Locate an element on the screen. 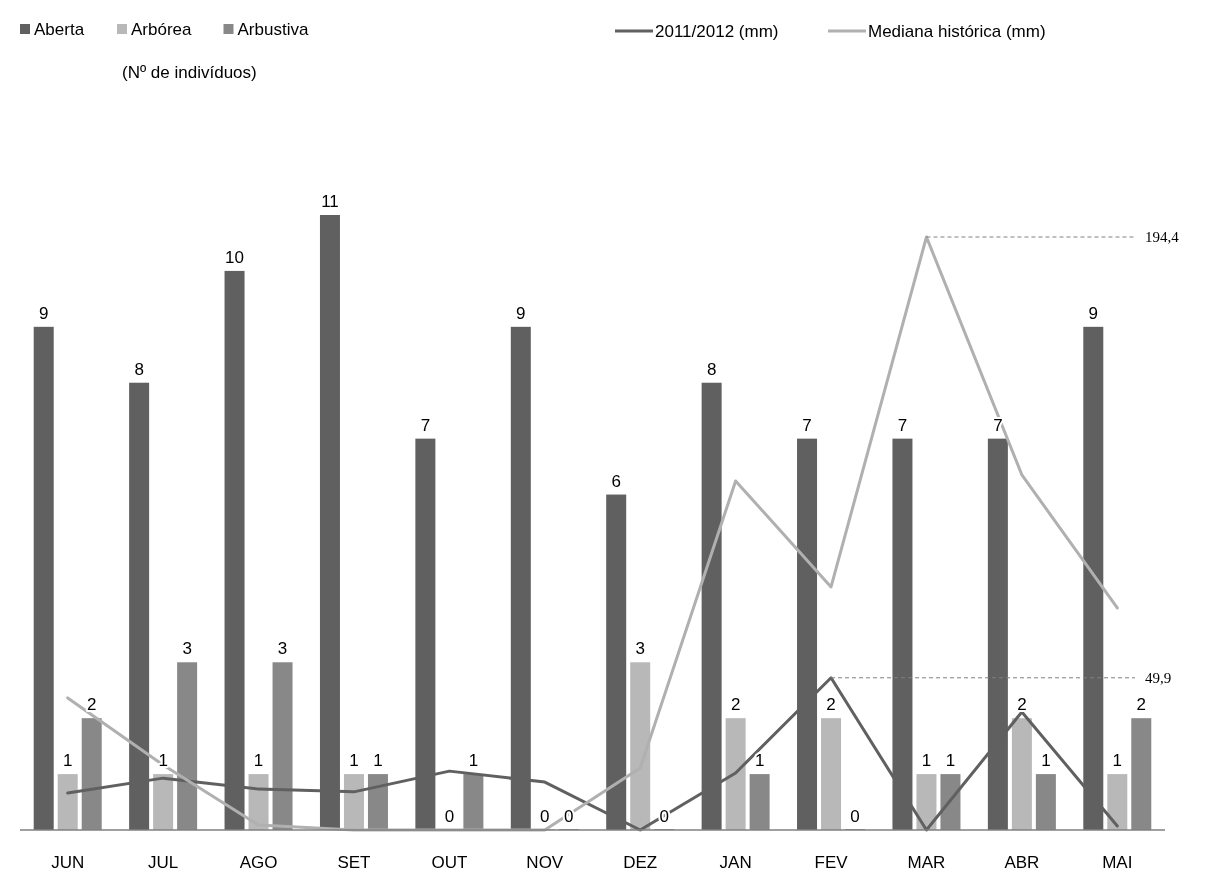 This screenshot has height=880, width=1214. x-tick-label: NOV is located at coordinates (545, 862).